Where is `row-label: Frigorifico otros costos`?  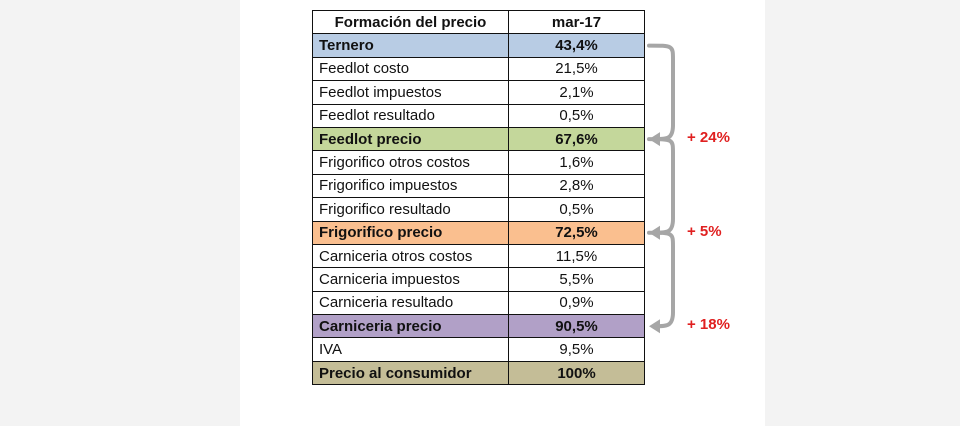
row-label: Frigorifico otros costos is located at coordinates (410, 162).